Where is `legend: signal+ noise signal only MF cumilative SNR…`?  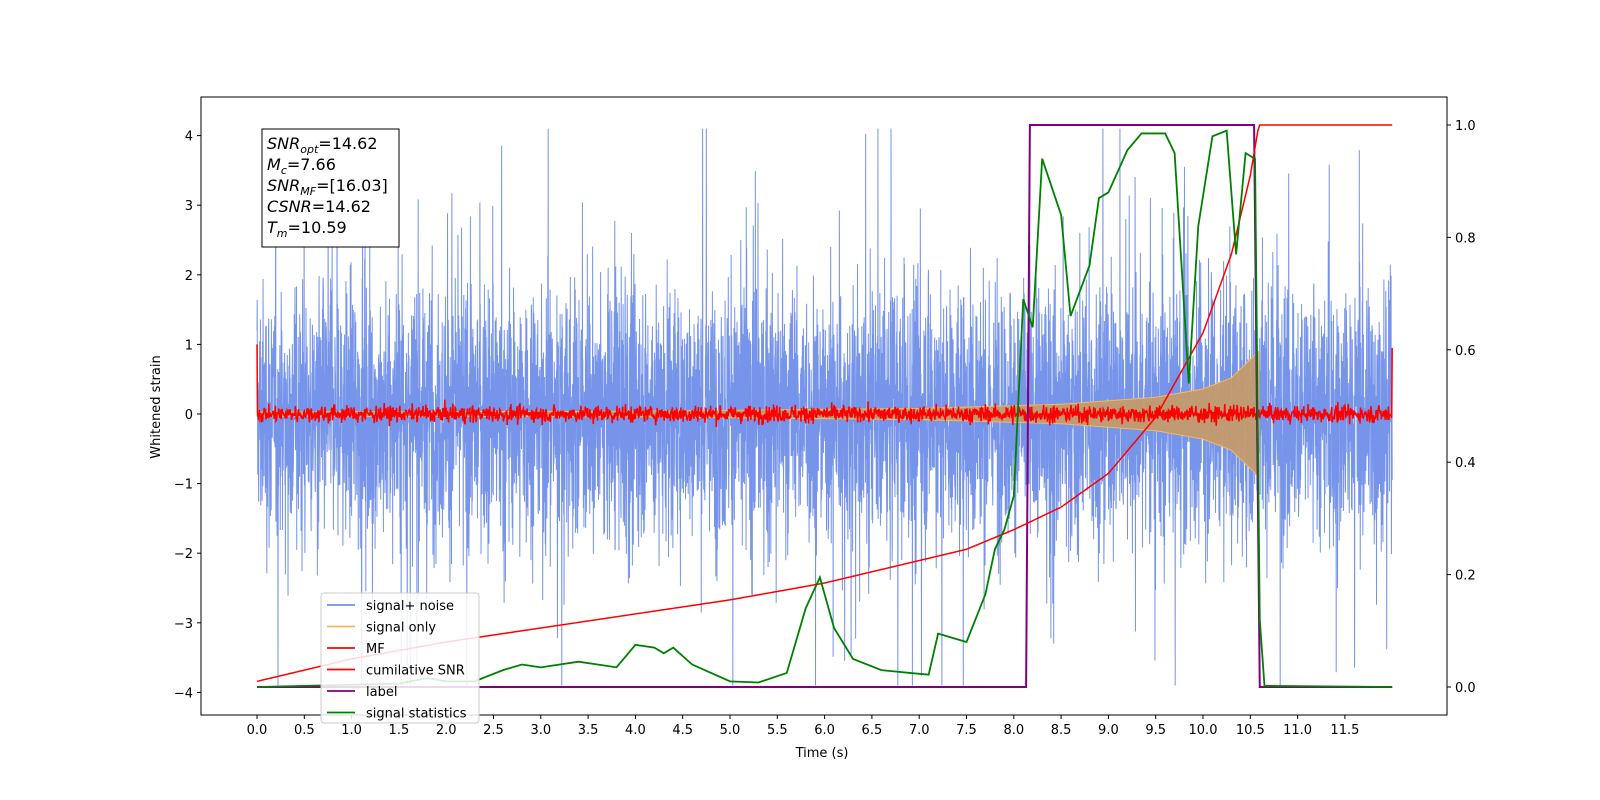 legend: signal+ noise signal only MF cumilative SNR… is located at coordinates (400, 658).